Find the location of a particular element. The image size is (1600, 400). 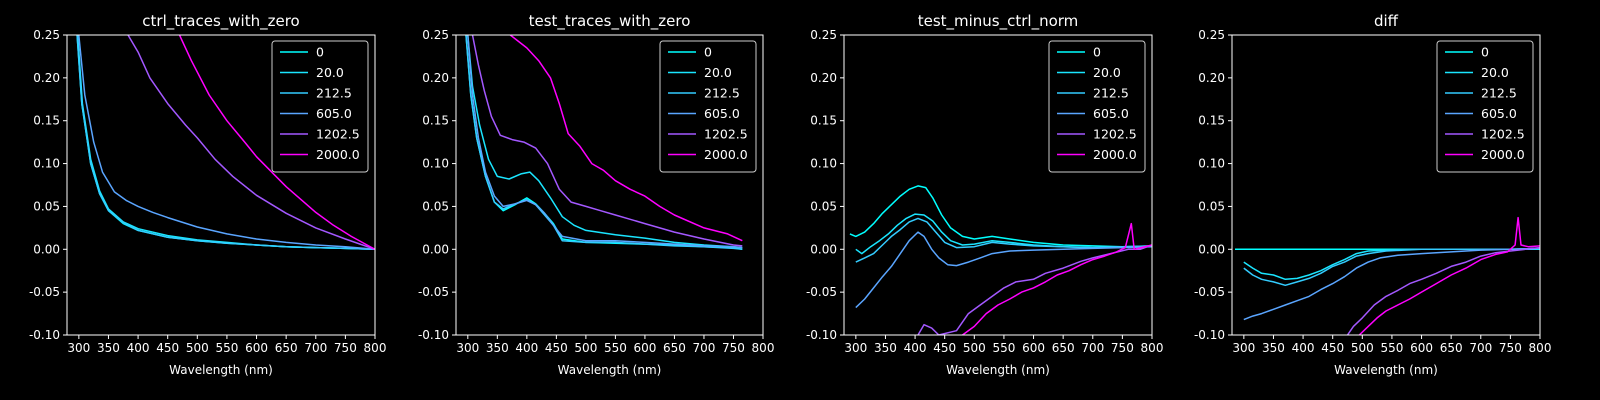

chart-title: test_traces_with_zero is located at coordinates (610, 21).